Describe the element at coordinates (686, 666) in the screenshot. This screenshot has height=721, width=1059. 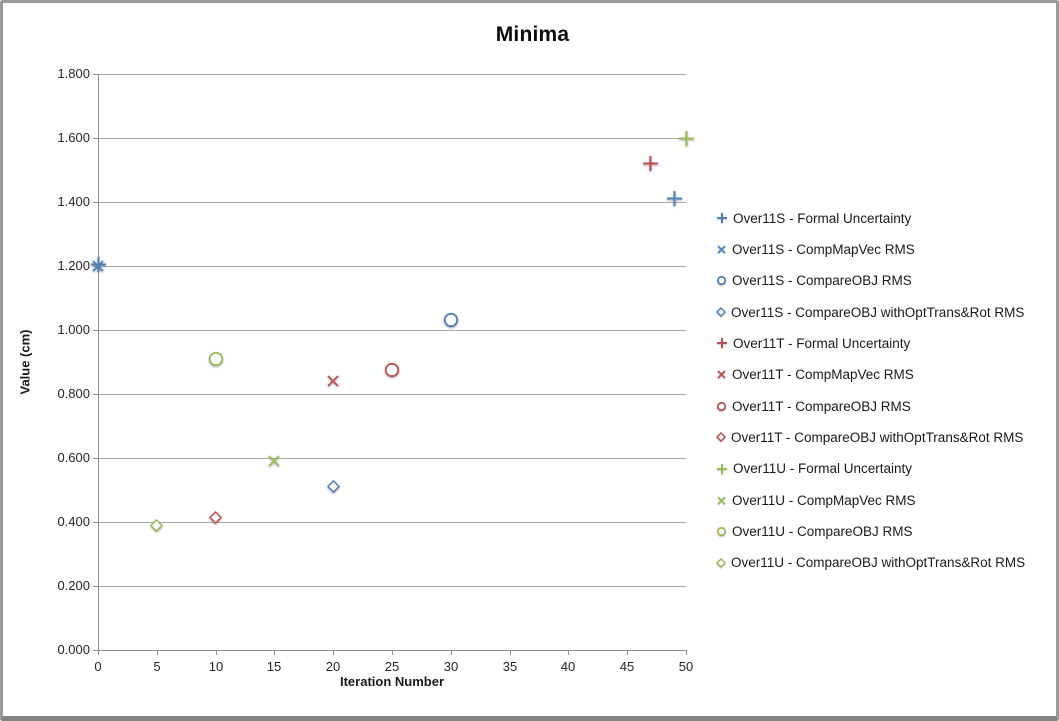
I see `x-tick-label: 50` at that location.